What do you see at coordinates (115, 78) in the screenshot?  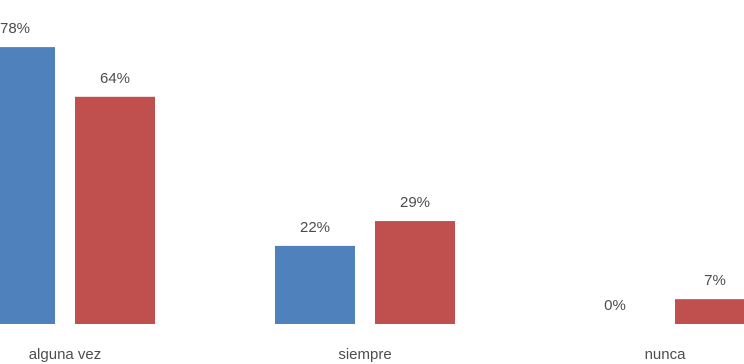 I see `data-label-alguna-vez-series-2: 64%` at bounding box center [115, 78].